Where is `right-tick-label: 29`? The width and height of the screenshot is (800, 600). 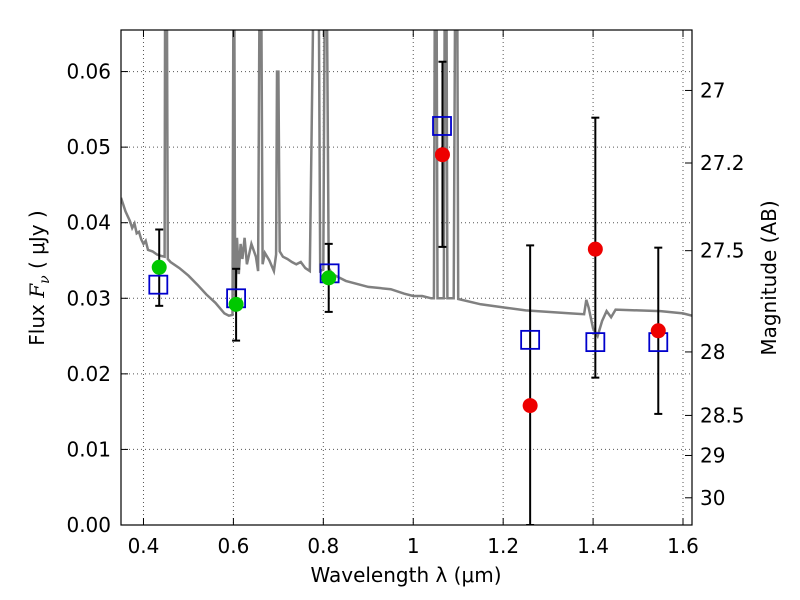
right-tick-label: 29 is located at coordinates (712, 455).